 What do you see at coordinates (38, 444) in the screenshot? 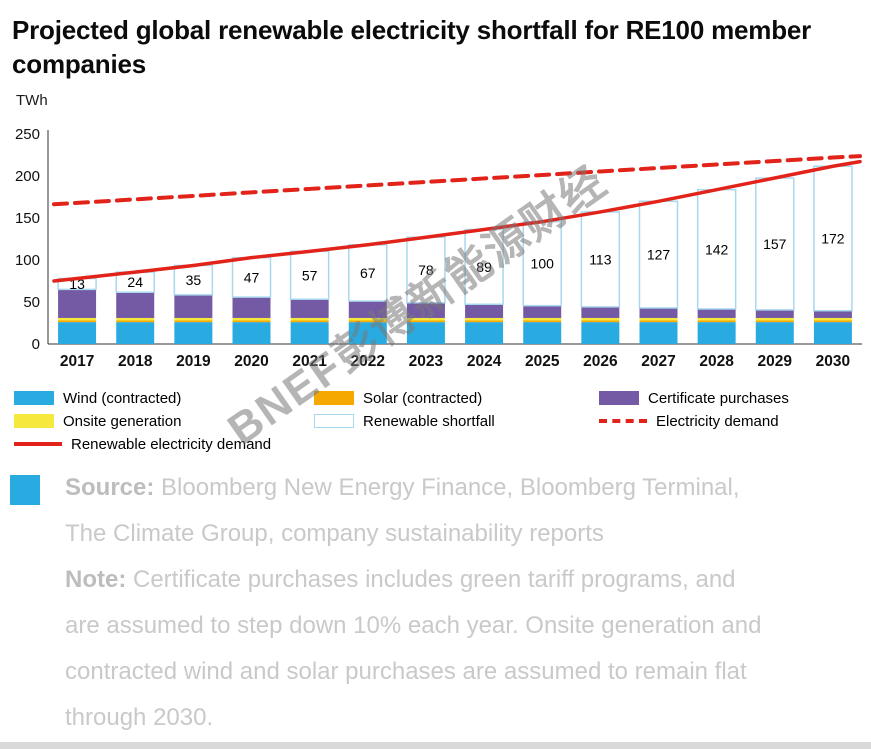
I see `renewable-demand-swatch` at bounding box center [38, 444].